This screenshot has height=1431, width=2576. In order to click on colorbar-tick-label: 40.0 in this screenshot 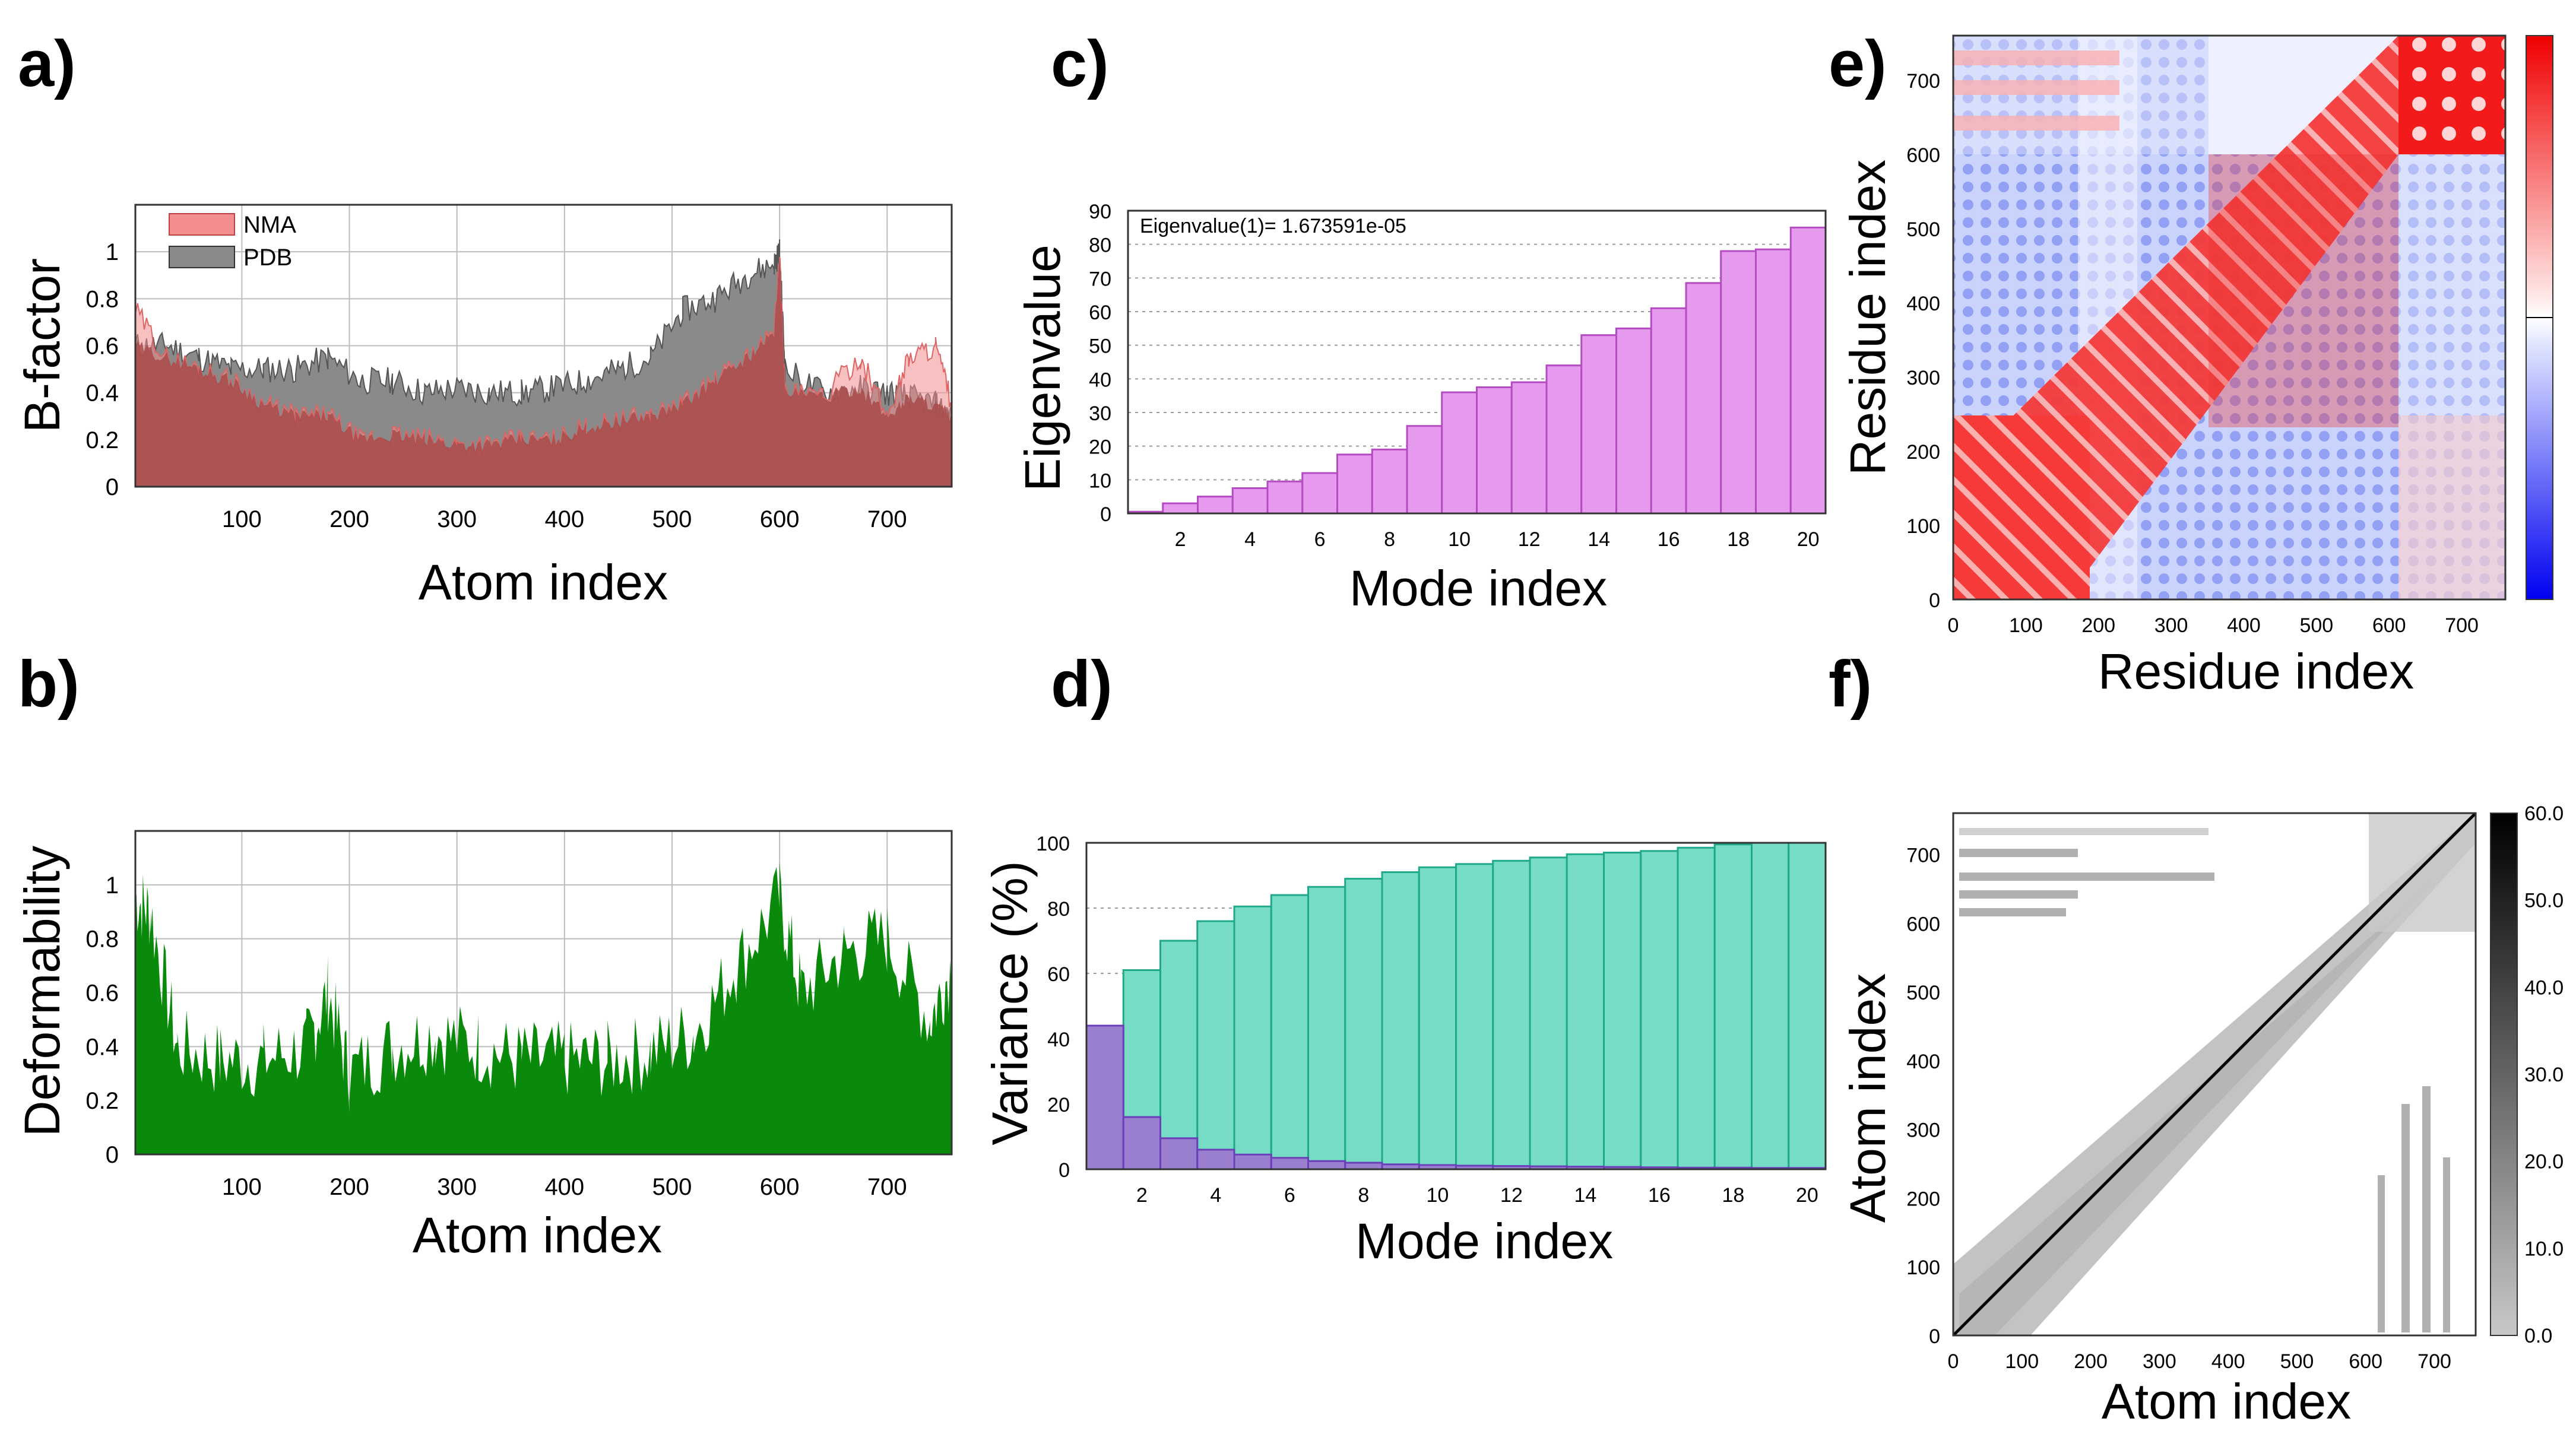, I will do `click(2544, 987)`.